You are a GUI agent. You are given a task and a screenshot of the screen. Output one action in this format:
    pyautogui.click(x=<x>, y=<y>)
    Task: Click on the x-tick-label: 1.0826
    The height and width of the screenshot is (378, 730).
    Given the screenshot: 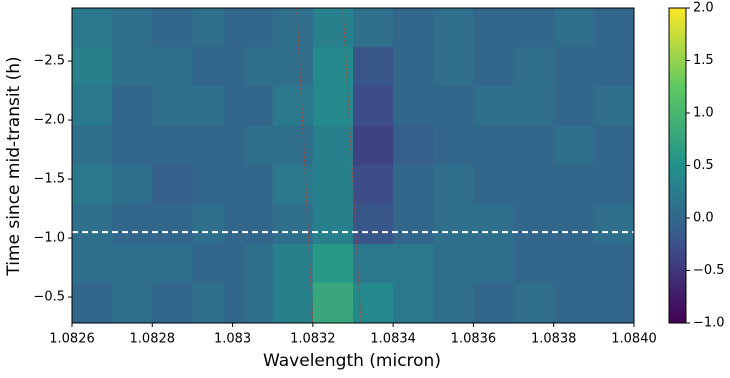 What is the action you would take?
    pyautogui.click(x=72, y=339)
    